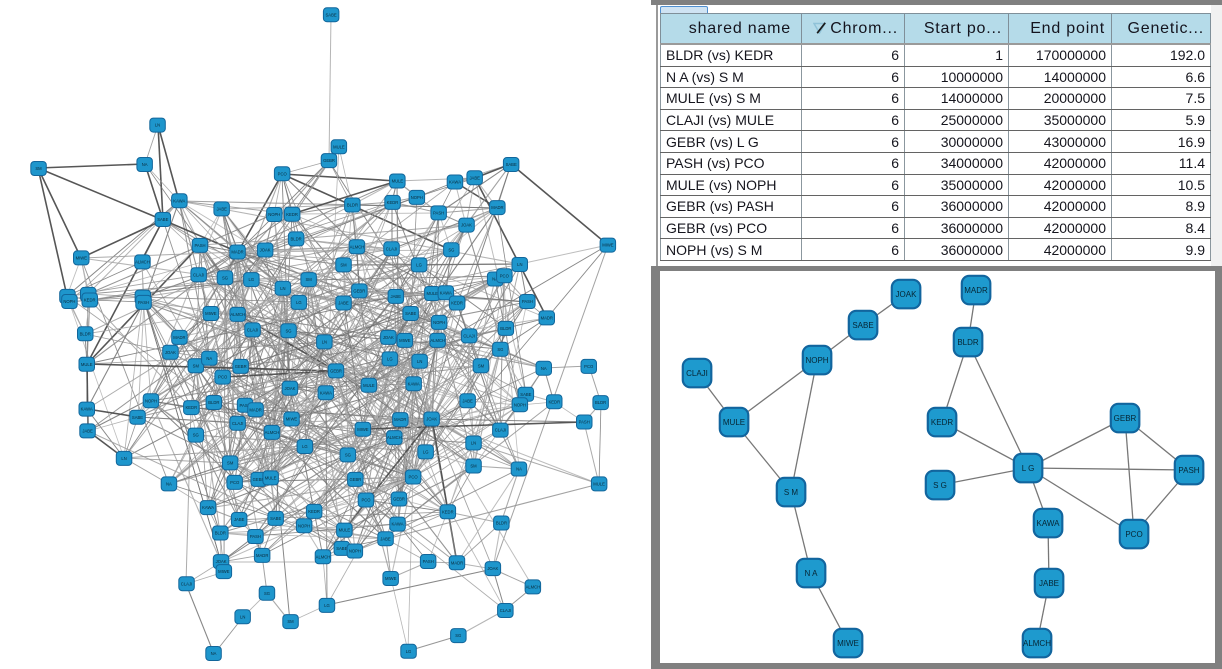  What do you see at coordinates (495, 279) in the screenshot?
I see `svg-text: NA` at bounding box center [495, 279].